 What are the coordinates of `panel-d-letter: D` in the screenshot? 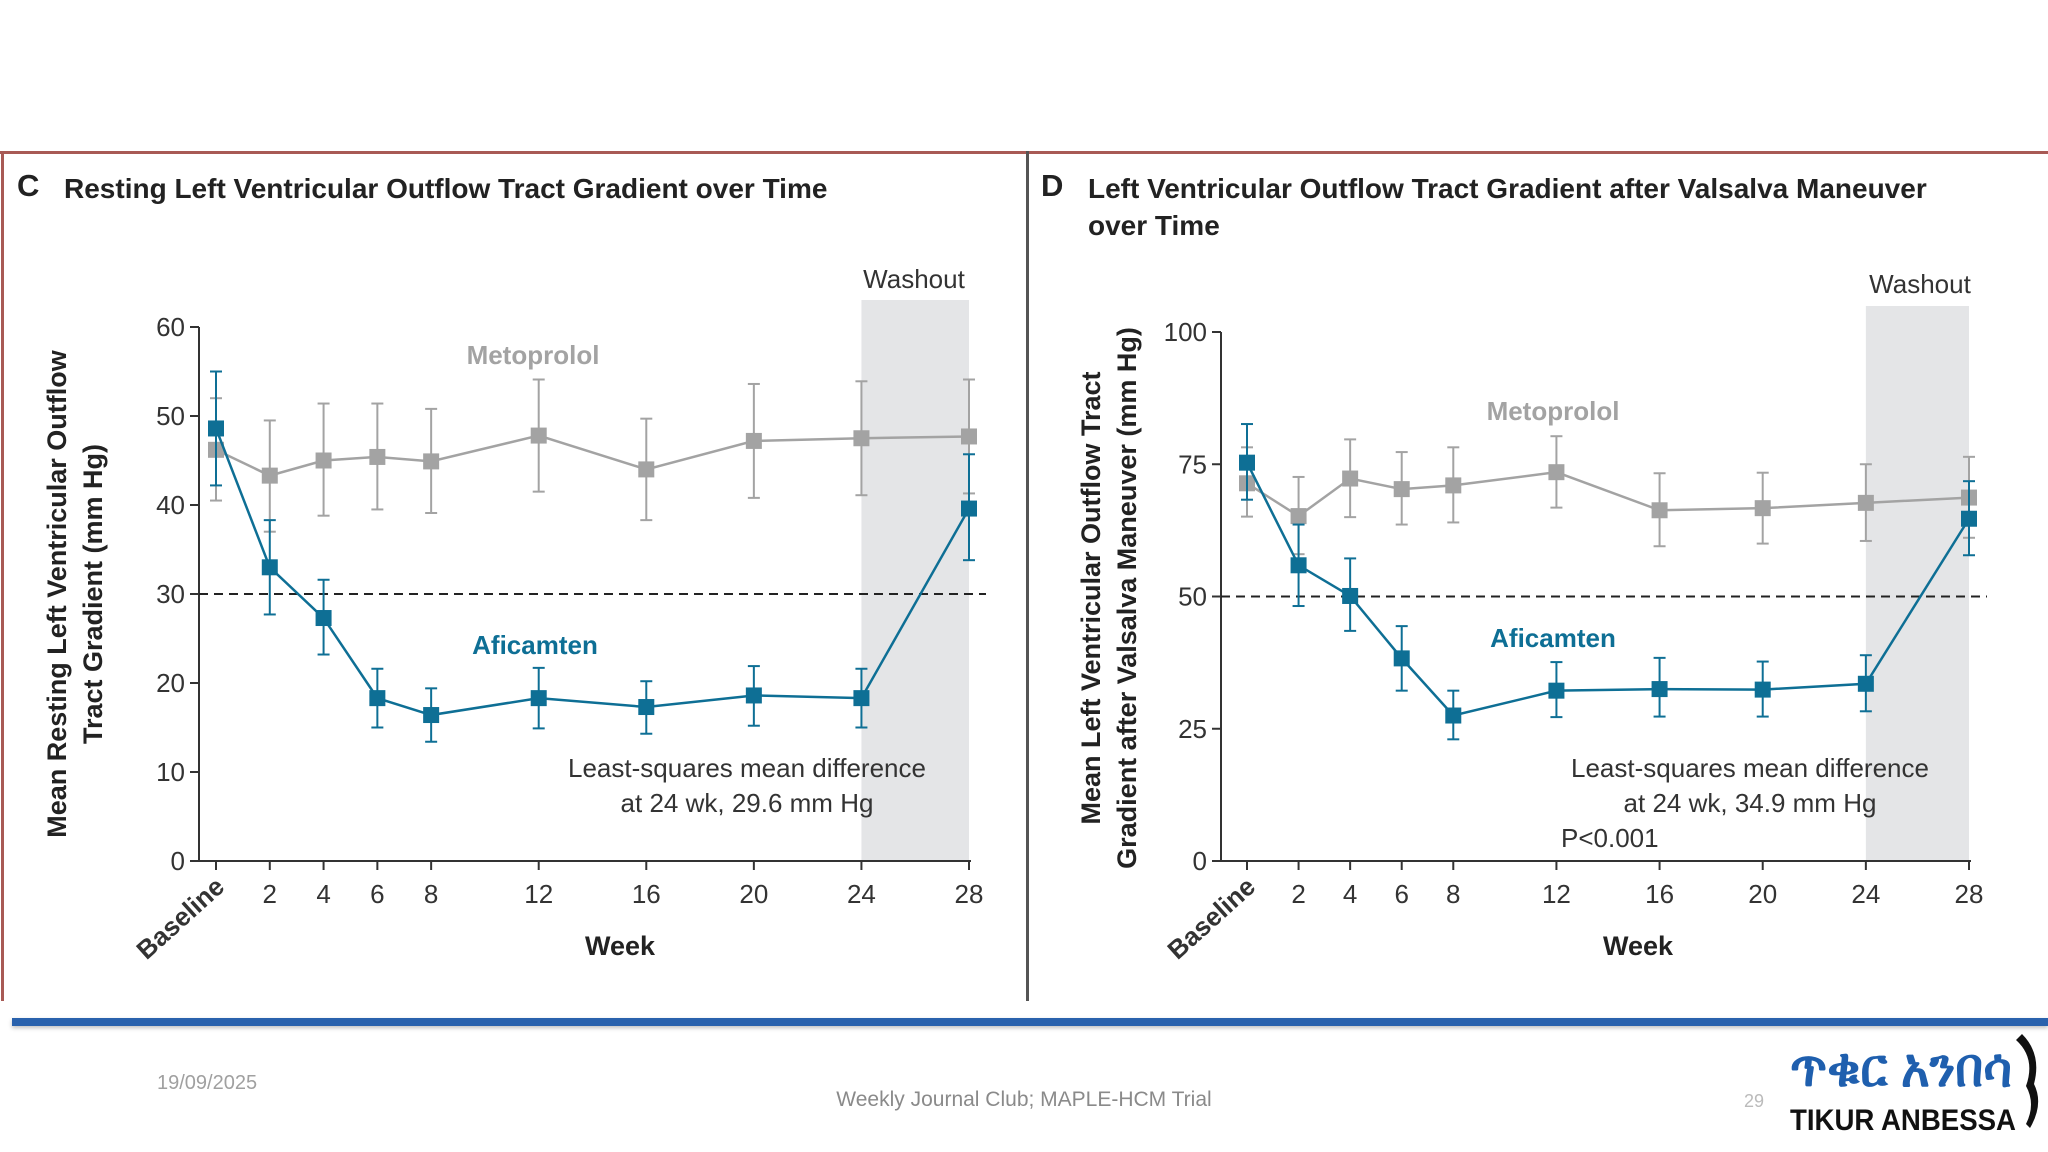 It's located at (1052, 185).